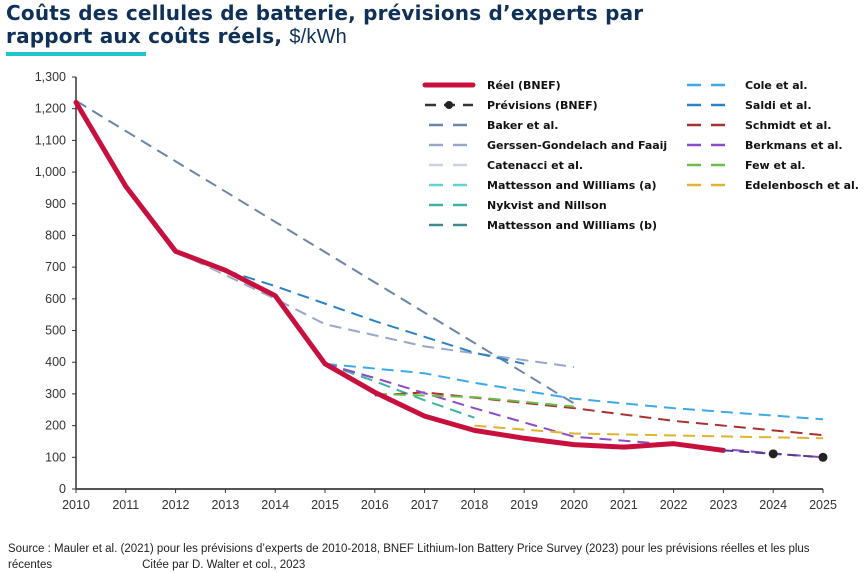 The height and width of the screenshot is (573, 864). Describe the element at coordinates (574, 505) in the screenshot. I see `x-tick-label: 2020` at that location.